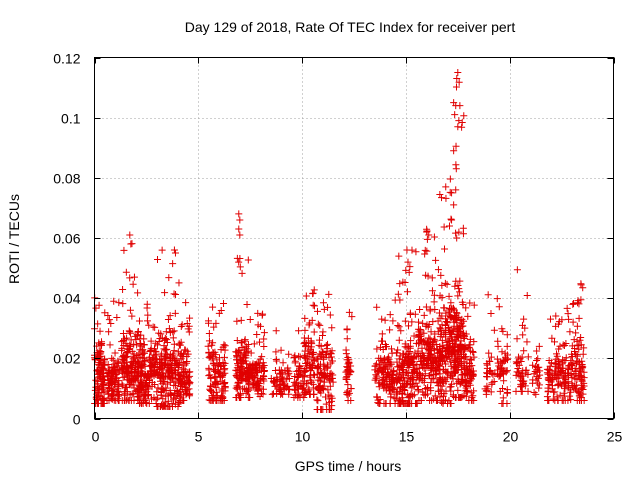 The image size is (640, 480). I want to click on y-axis-label: ROTI / TECUs, so click(14, 239).